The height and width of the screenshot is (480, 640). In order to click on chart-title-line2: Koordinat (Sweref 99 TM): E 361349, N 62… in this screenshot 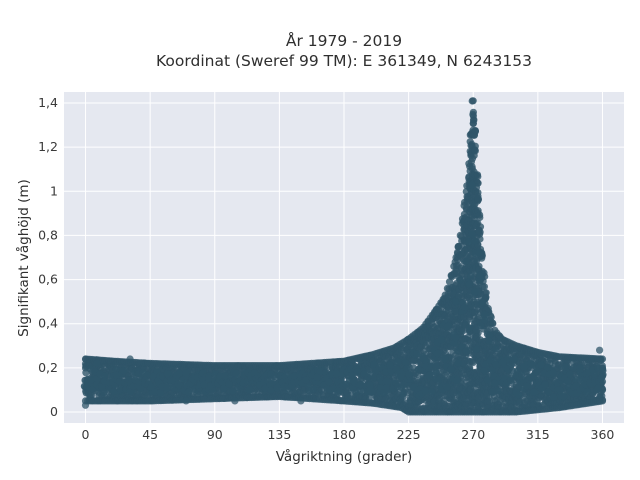, I will do `click(344, 61)`.